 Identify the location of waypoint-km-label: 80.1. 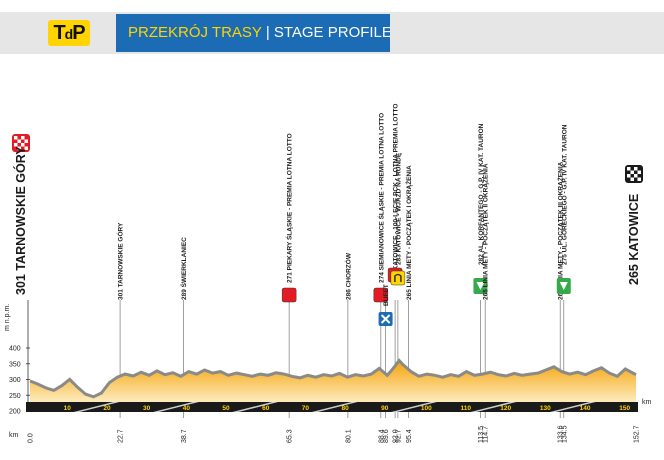
(348, 436).